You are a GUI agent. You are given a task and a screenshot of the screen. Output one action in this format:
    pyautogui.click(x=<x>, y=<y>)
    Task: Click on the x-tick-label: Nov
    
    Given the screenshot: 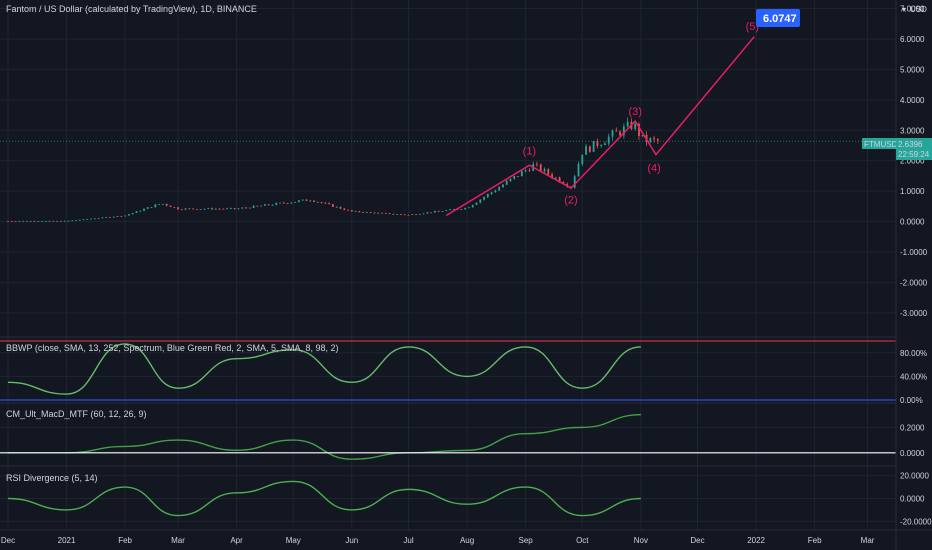 What is the action you would take?
    pyautogui.click(x=641, y=540)
    